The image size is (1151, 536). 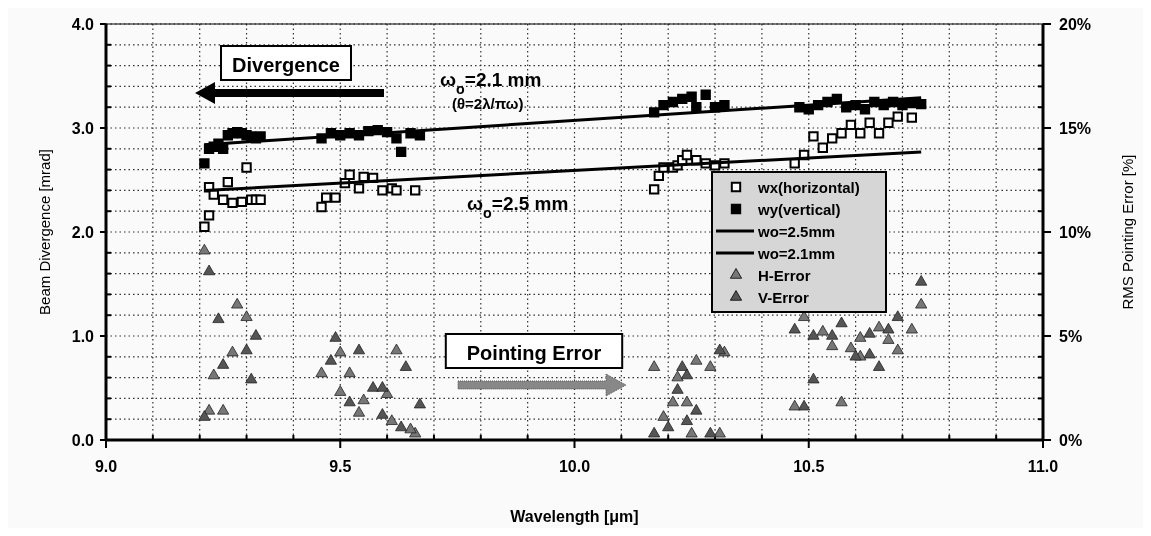 I want to click on legend-label: H-Error, so click(x=784, y=275).